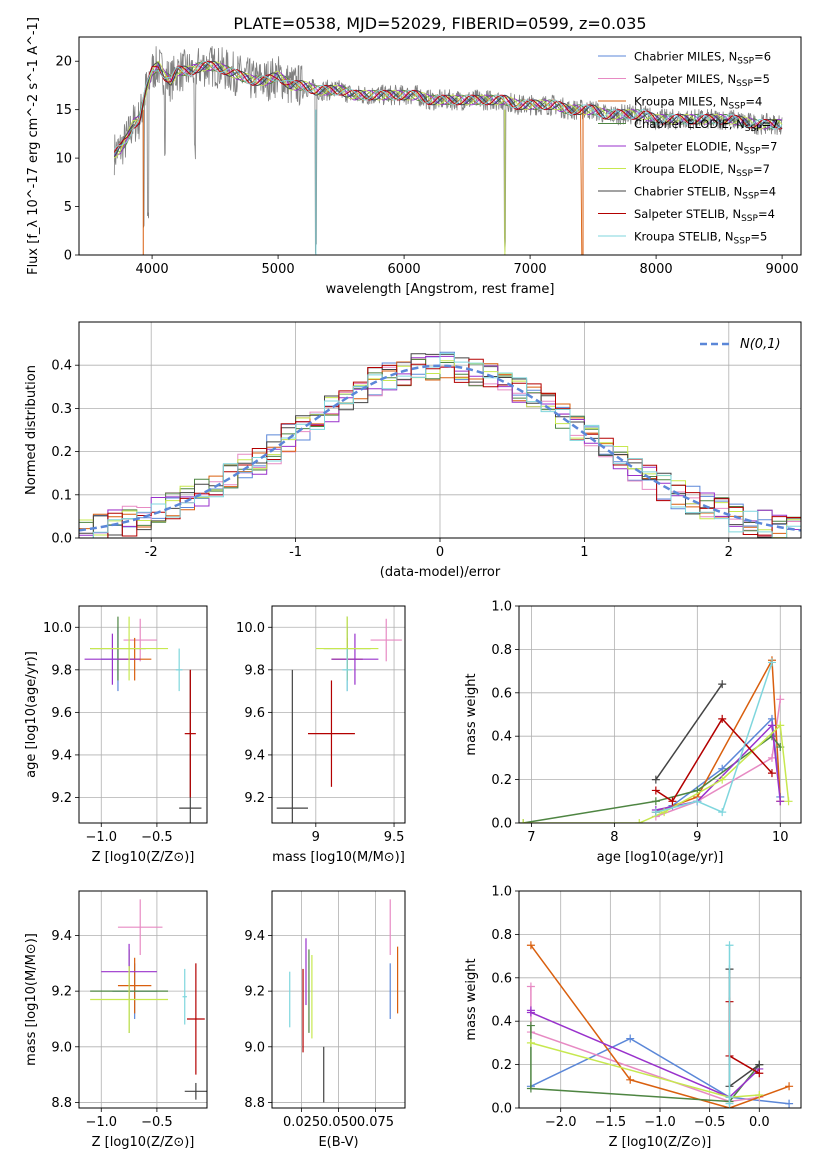  Describe the element at coordinates (404, 269) in the screenshot. I see `x-tick-label: 6000` at that location.